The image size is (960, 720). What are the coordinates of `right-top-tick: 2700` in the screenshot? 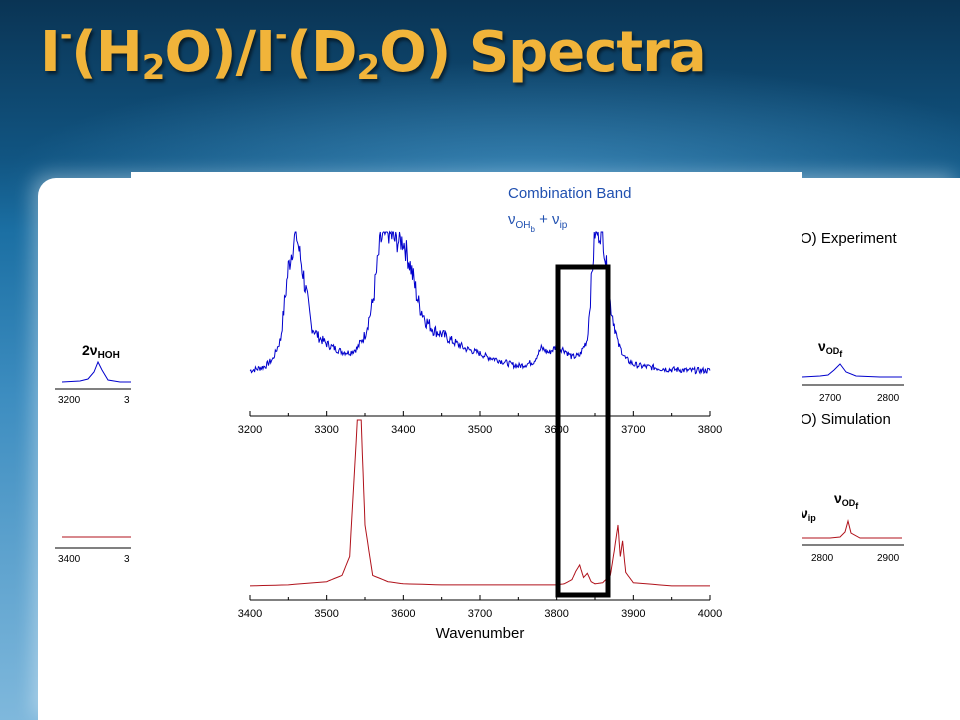 It's located at (830, 398).